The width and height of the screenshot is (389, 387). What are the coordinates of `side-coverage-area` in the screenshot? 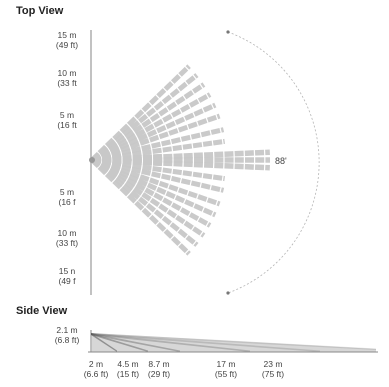 It's located at (233, 342).